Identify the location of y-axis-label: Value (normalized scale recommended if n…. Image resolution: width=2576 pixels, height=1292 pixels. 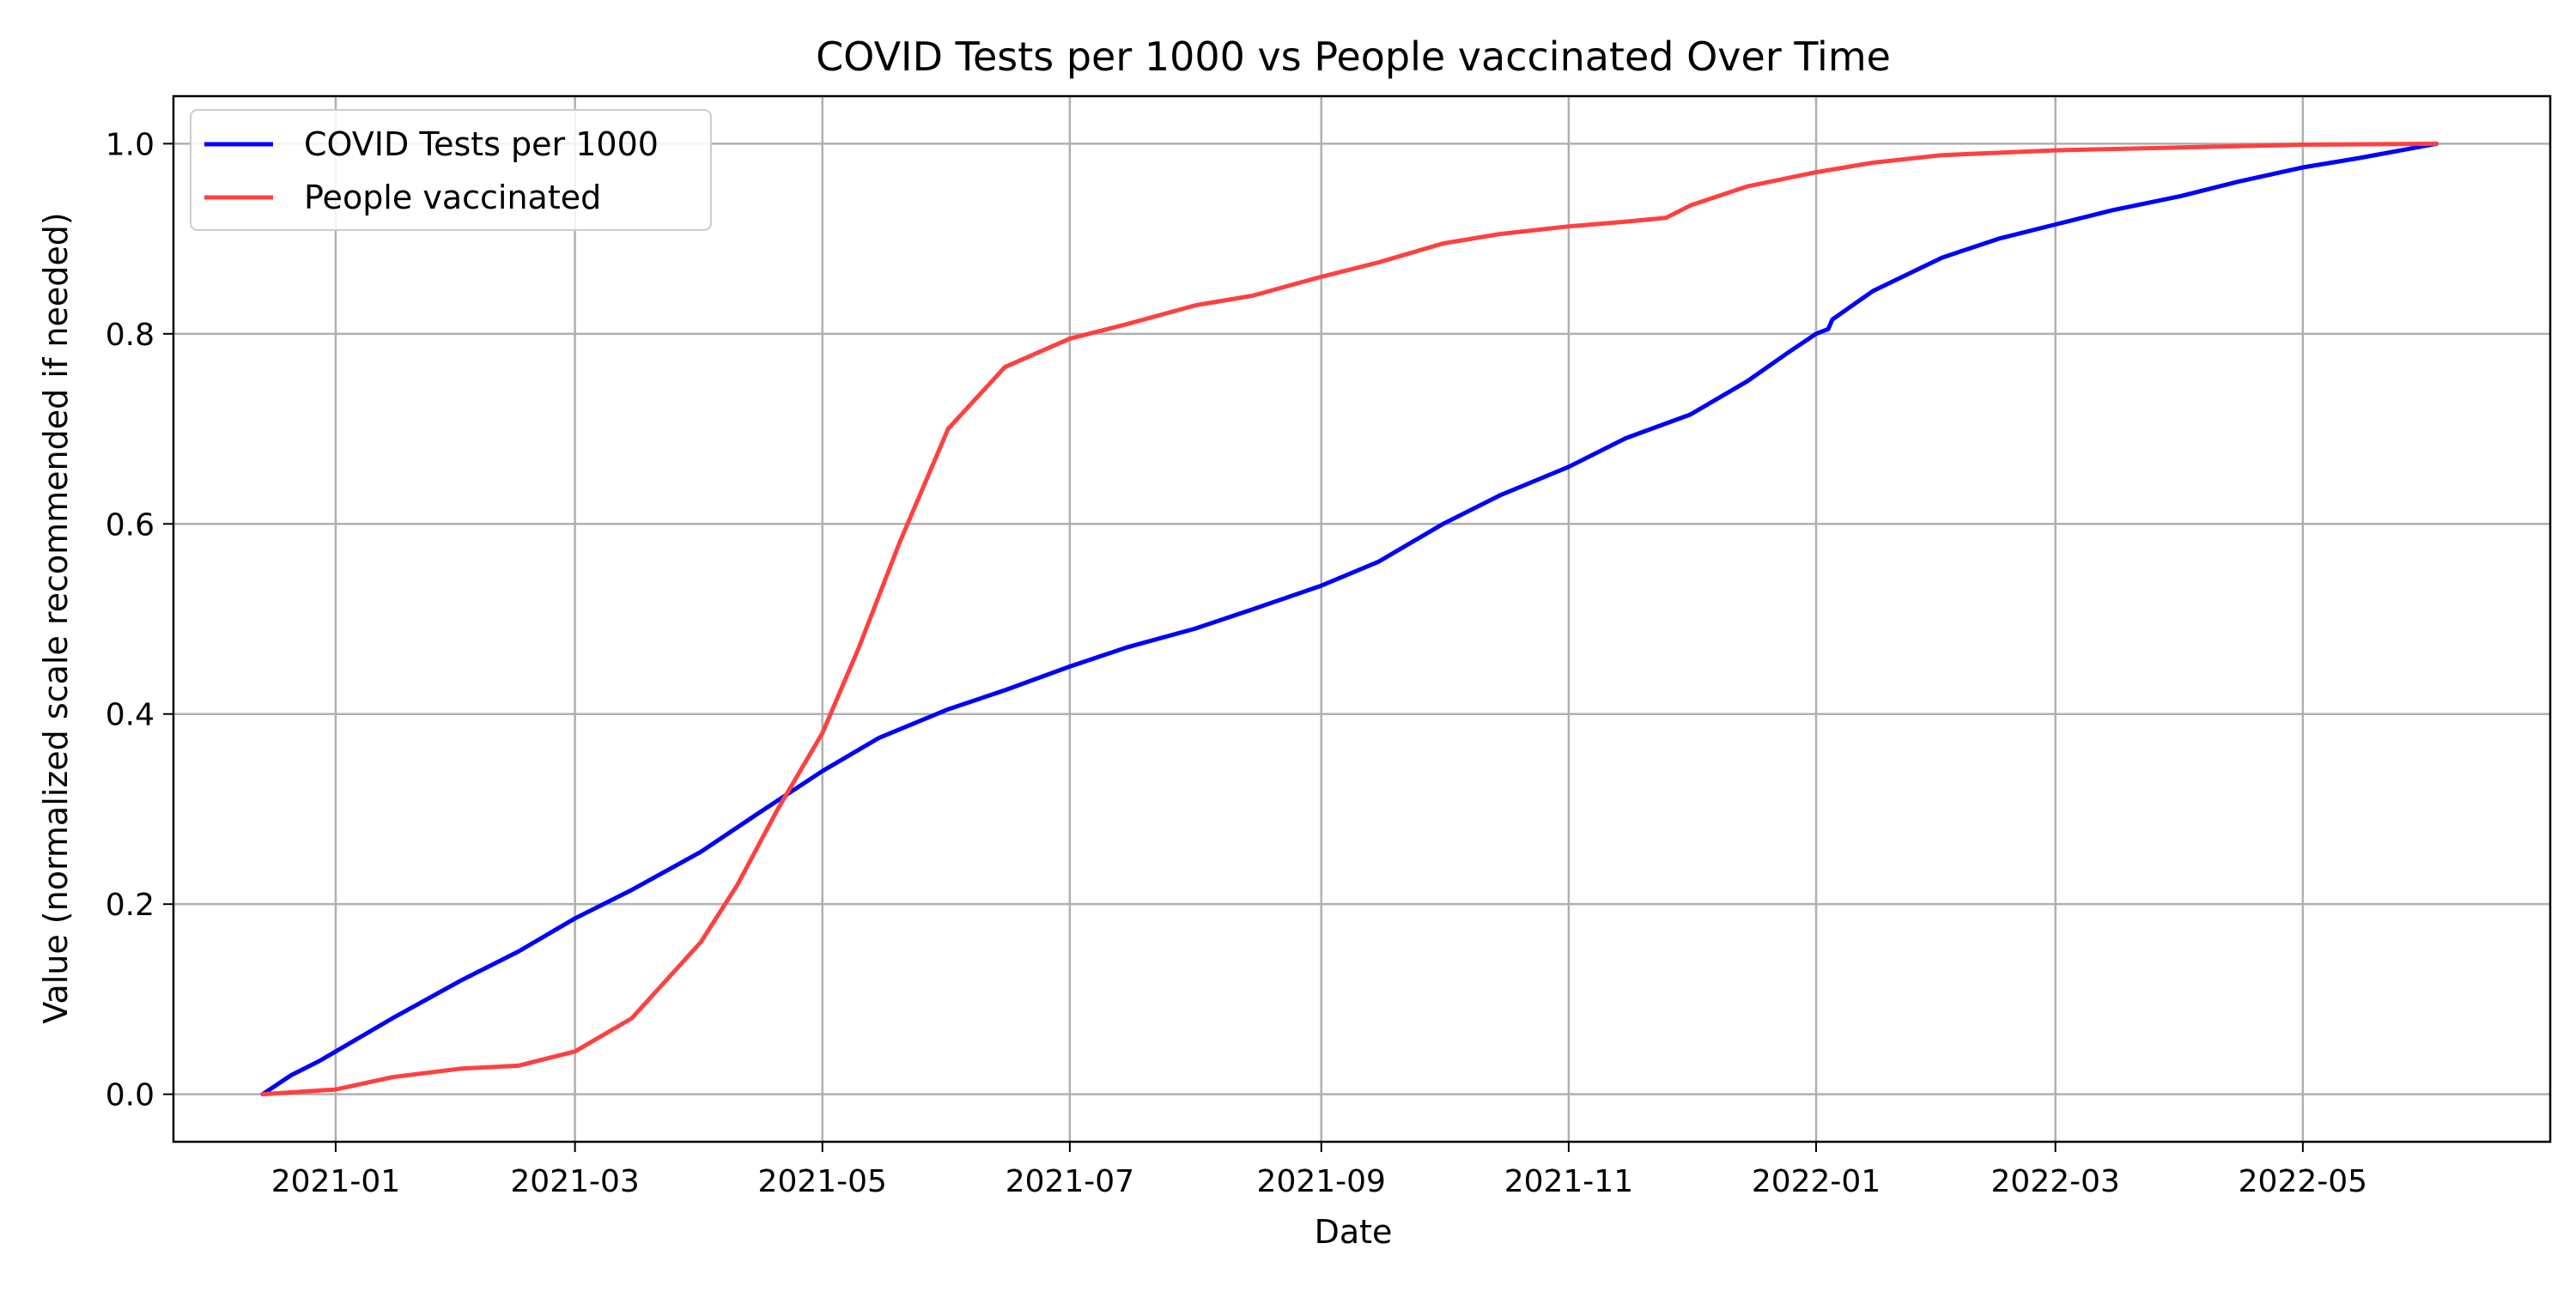
(56, 617).